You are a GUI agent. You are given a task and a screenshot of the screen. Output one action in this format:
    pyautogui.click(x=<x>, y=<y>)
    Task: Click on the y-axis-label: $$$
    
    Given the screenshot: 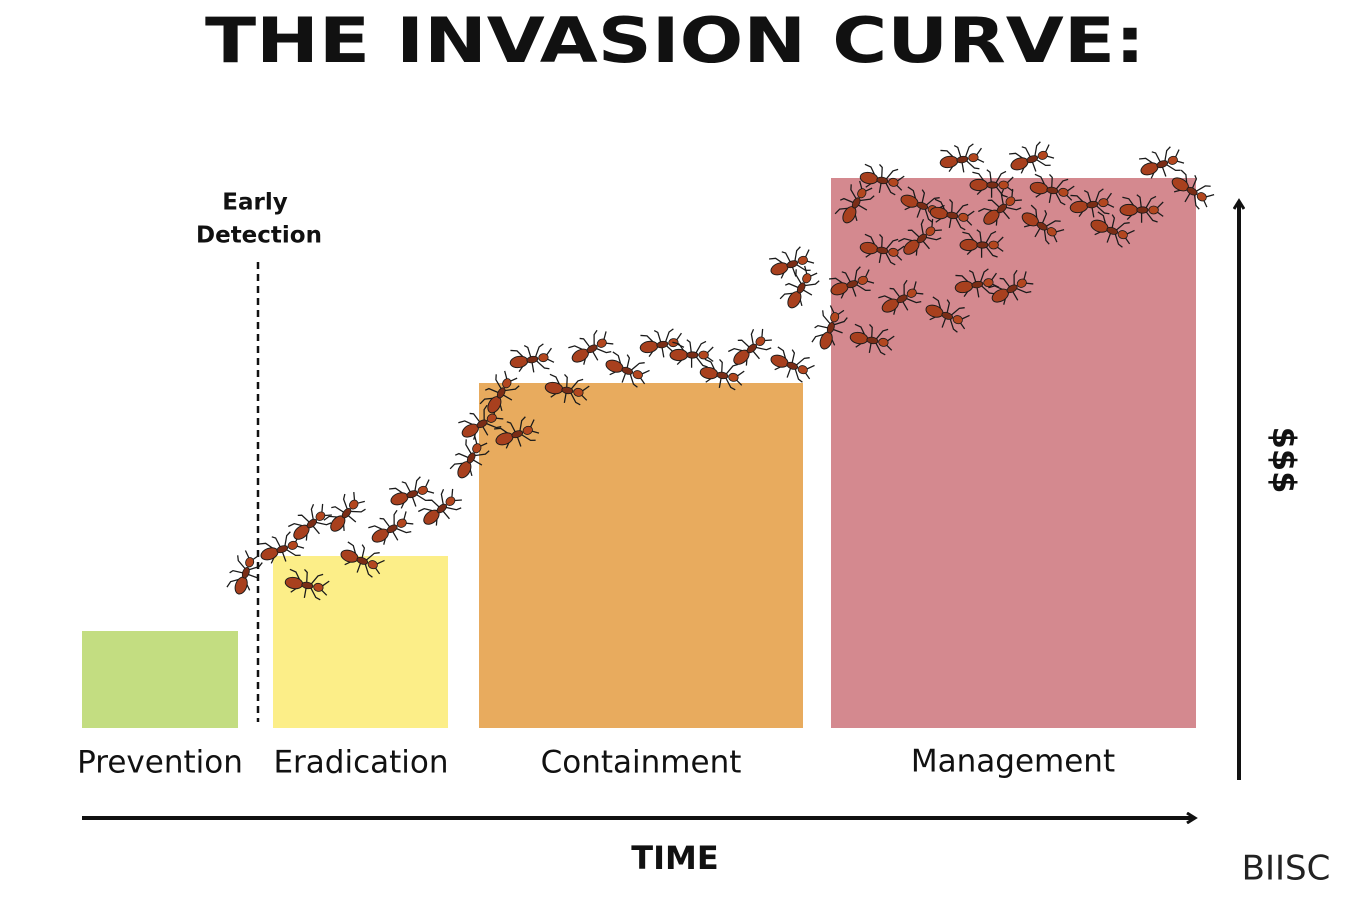 What is the action you would take?
    pyautogui.click(x=1284, y=460)
    